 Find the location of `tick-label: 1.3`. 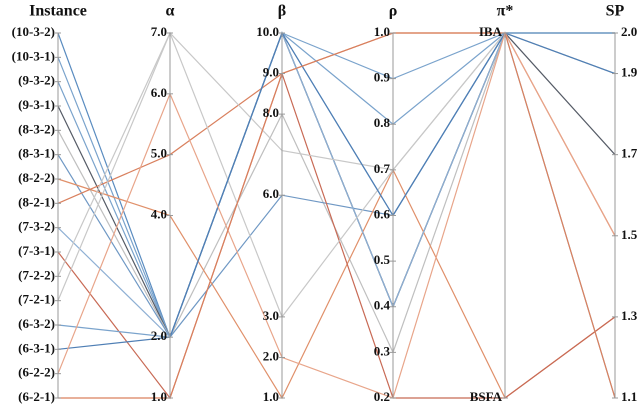

tick-label: 1.3 is located at coordinates (629, 315).